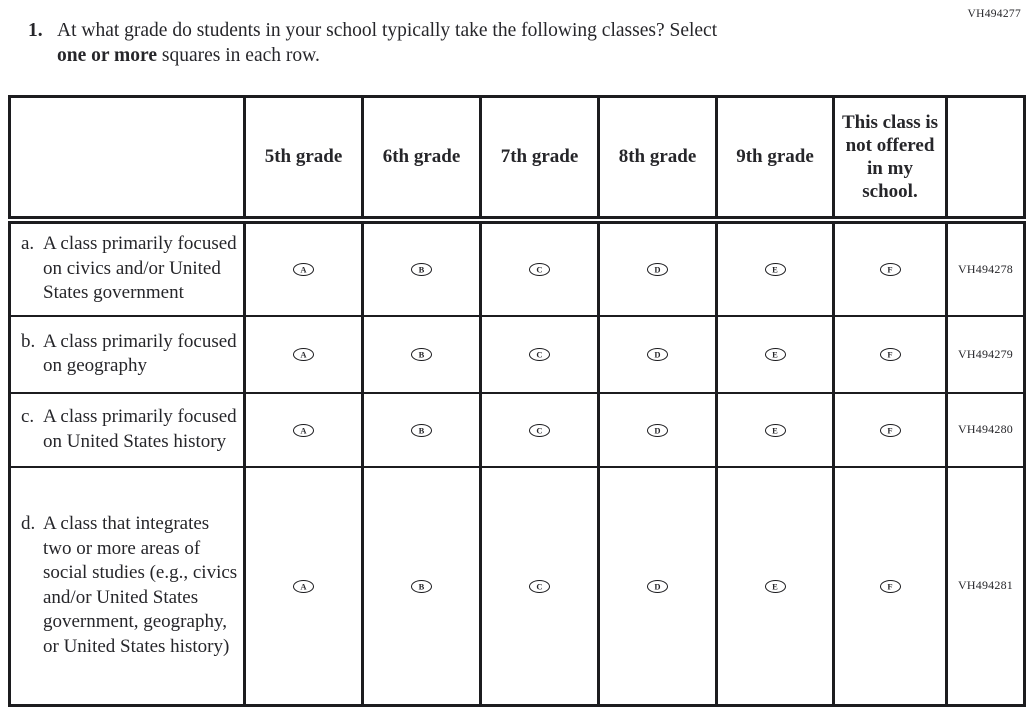 The width and height of the screenshot is (1031, 717). I want to click on row-d-letter: d., so click(28, 524).